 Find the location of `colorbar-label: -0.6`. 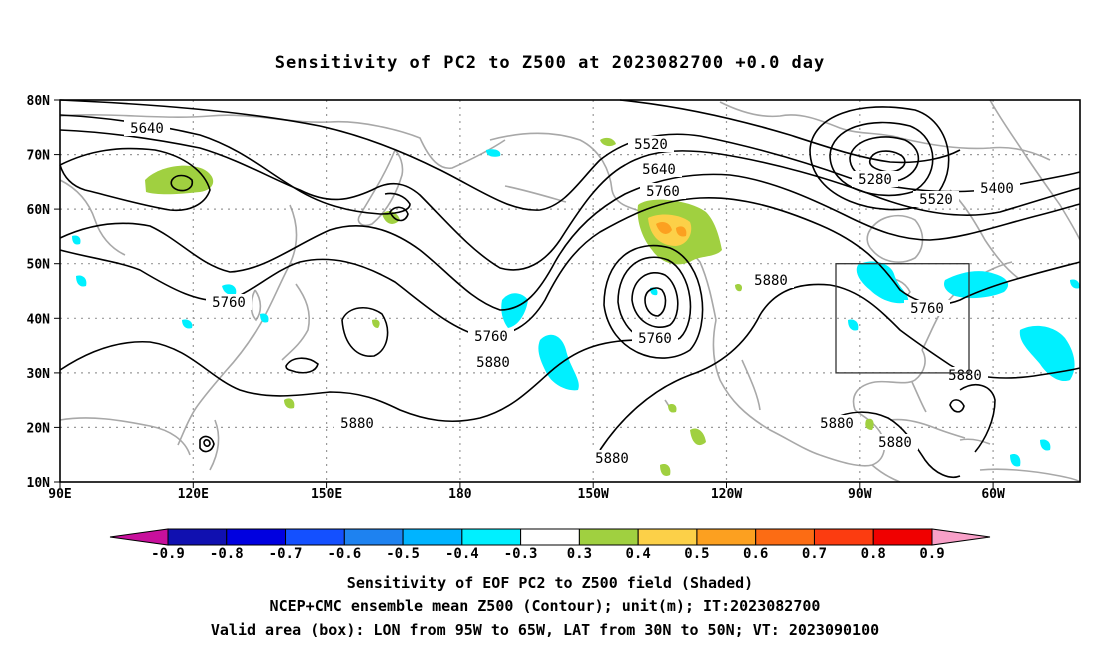

colorbar-label: -0.6 is located at coordinates (344, 554).